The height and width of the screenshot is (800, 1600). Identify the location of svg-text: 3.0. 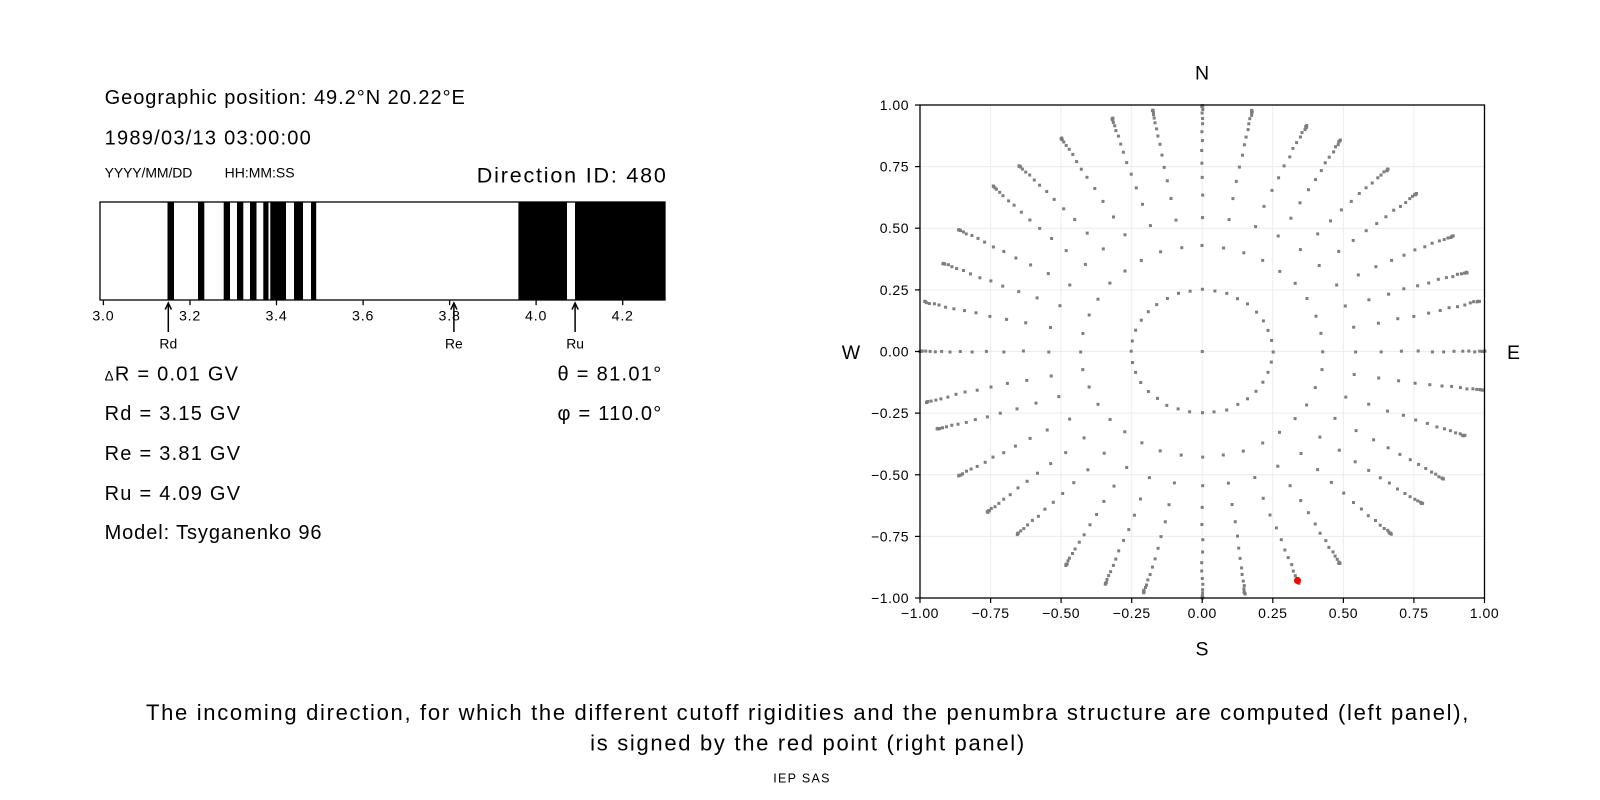
(103, 316).